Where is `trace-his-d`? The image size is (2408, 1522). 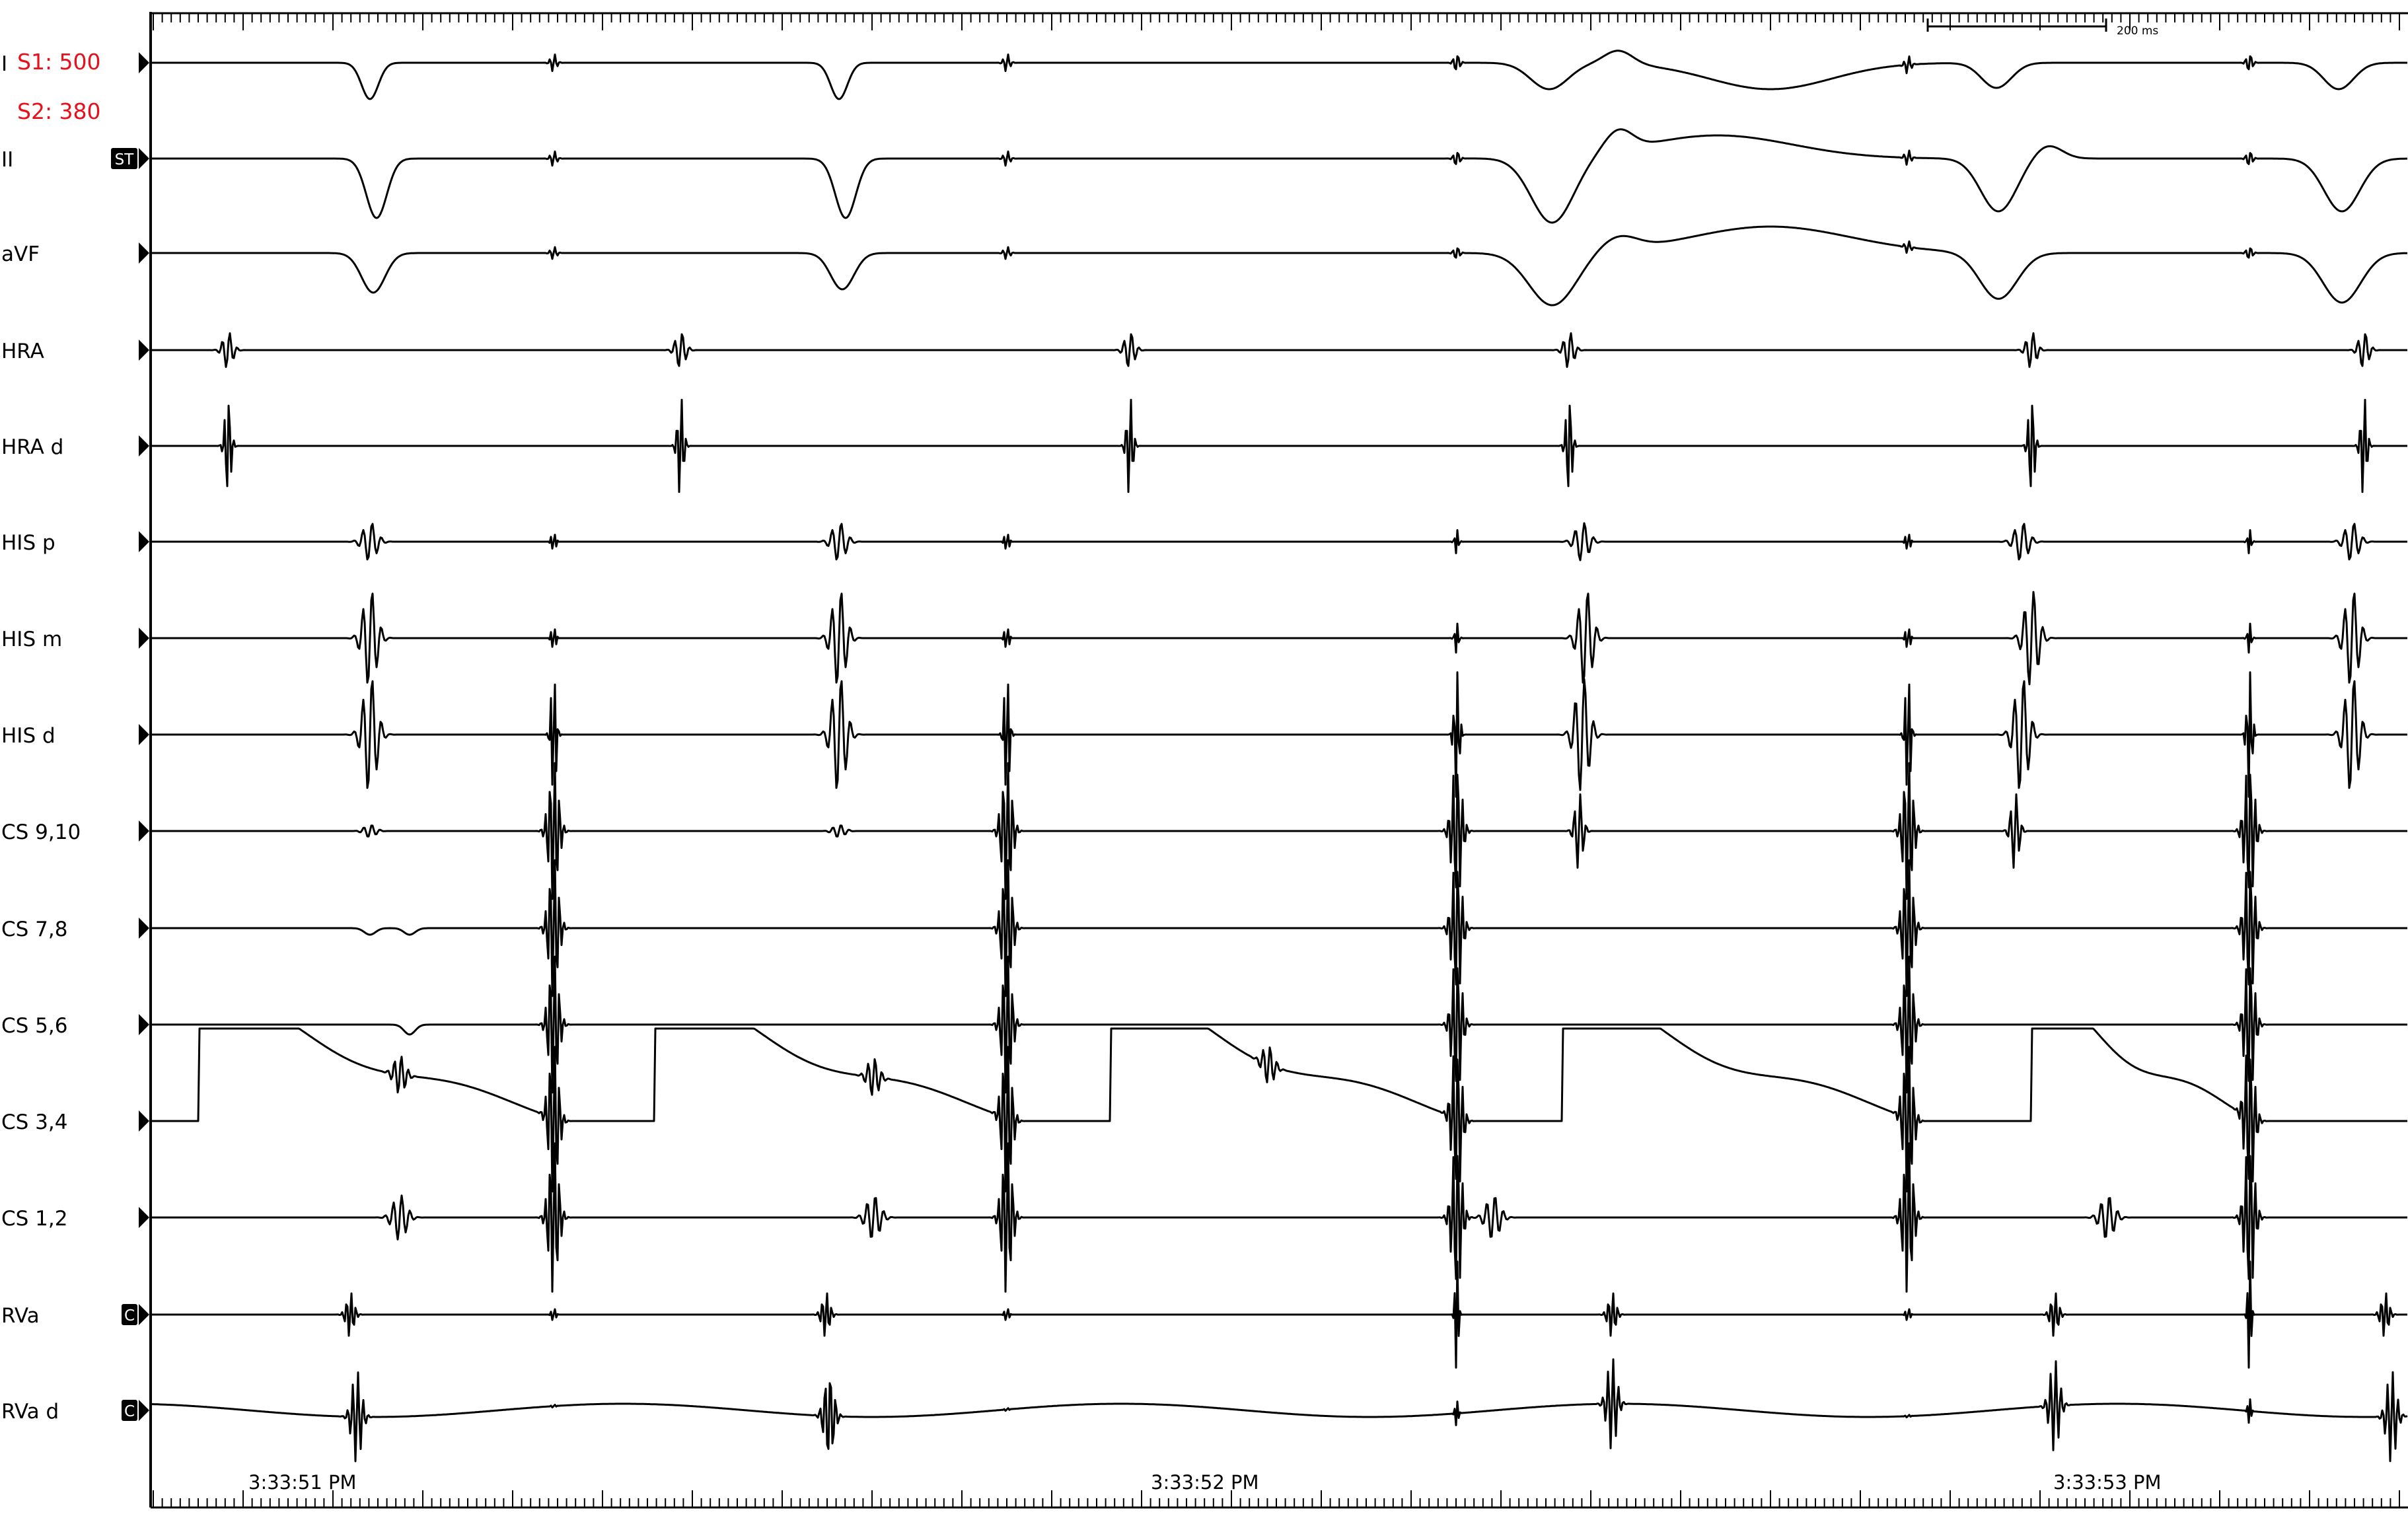 trace-his-d is located at coordinates (1279, 734).